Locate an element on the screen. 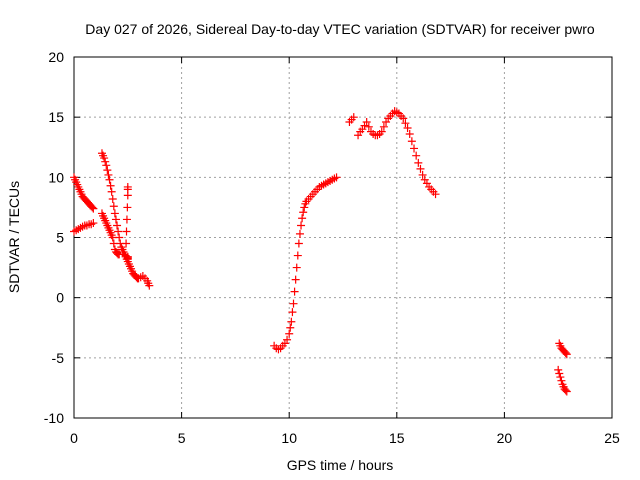  y-tick-label: 20 is located at coordinates (56, 57).